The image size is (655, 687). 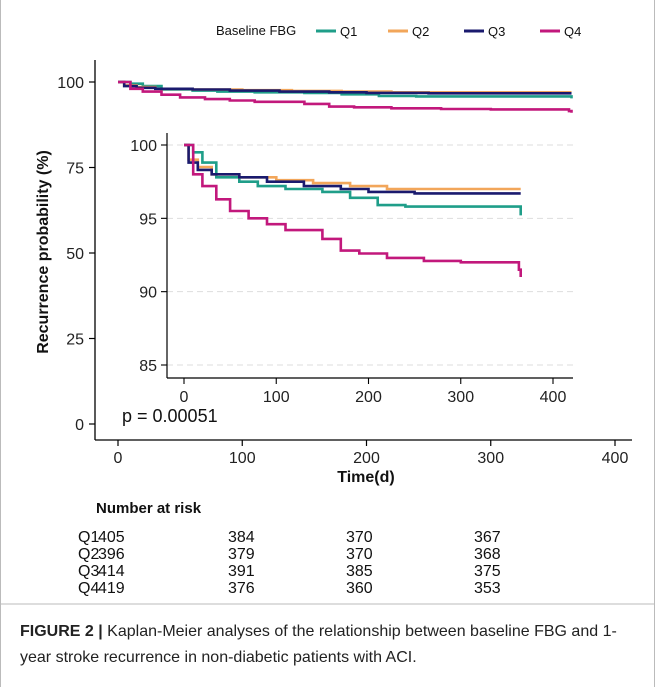 What do you see at coordinates (89, 588) in the screenshot?
I see `risk-row-label: Q4` at bounding box center [89, 588].